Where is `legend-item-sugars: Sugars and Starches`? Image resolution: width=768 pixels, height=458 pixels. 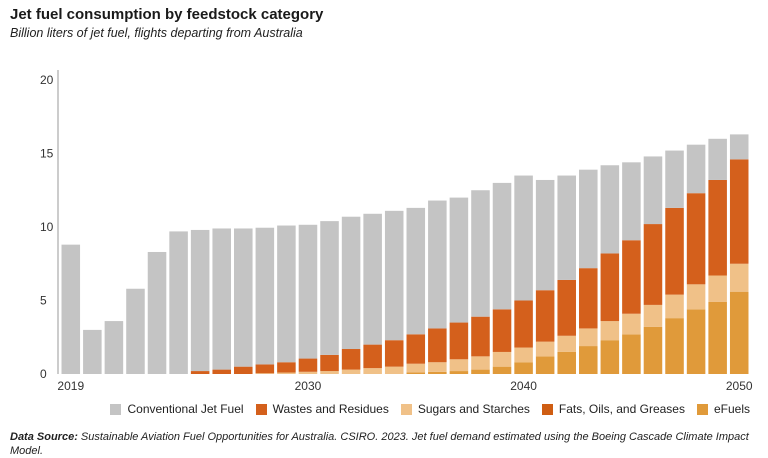 legend-item-sugars: Sugars and Starches is located at coordinates (465, 409).